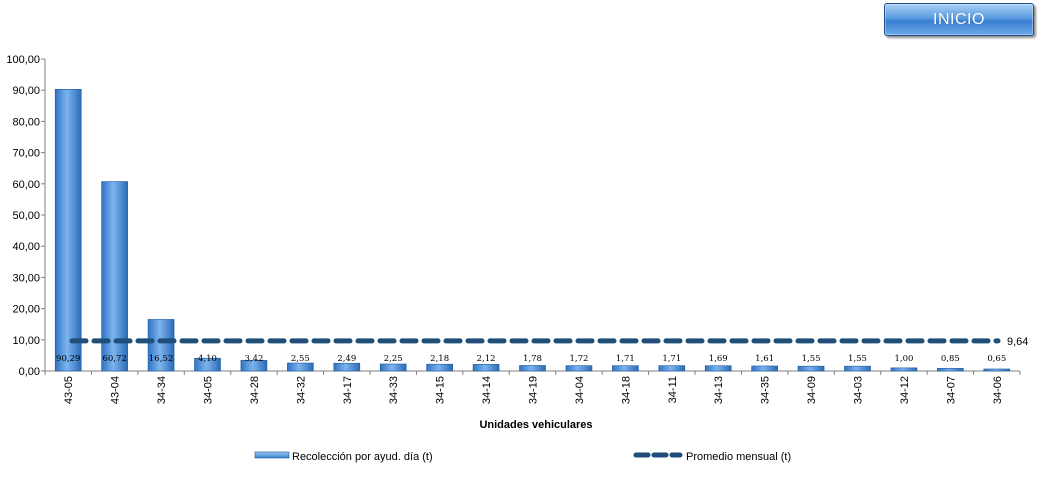  I want to click on y-tick-label: 10,00, so click(26, 341).